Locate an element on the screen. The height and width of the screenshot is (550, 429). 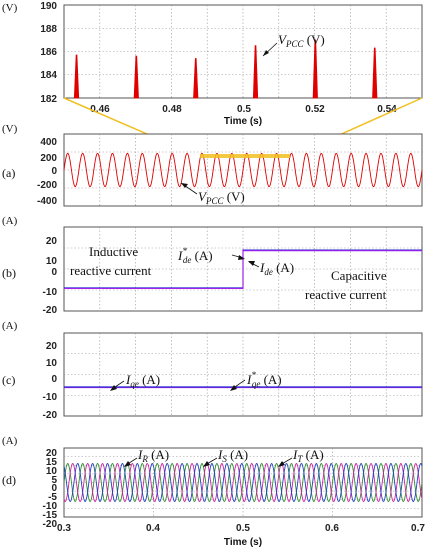
panel-a-vpcc-label: VPCC (V) is located at coordinates (221, 197).